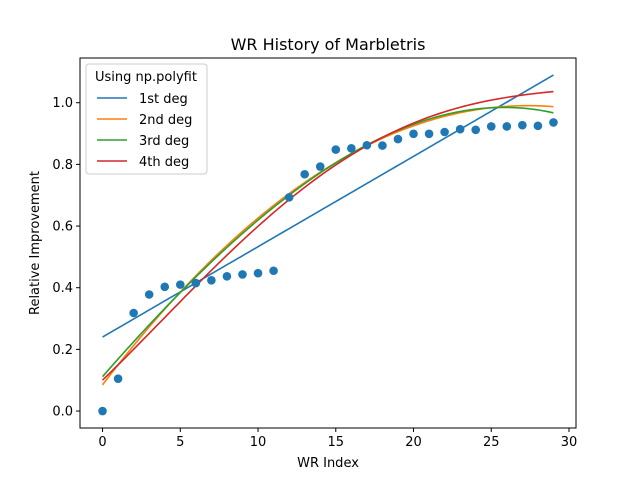 The image size is (640, 480). What do you see at coordinates (62, 350) in the screenshot?
I see `y-tick-label: 0.2` at bounding box center [62, 350].